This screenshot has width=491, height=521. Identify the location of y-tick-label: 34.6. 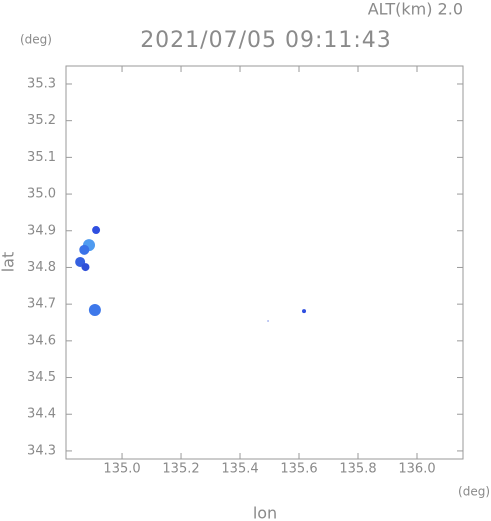
(41, 340).